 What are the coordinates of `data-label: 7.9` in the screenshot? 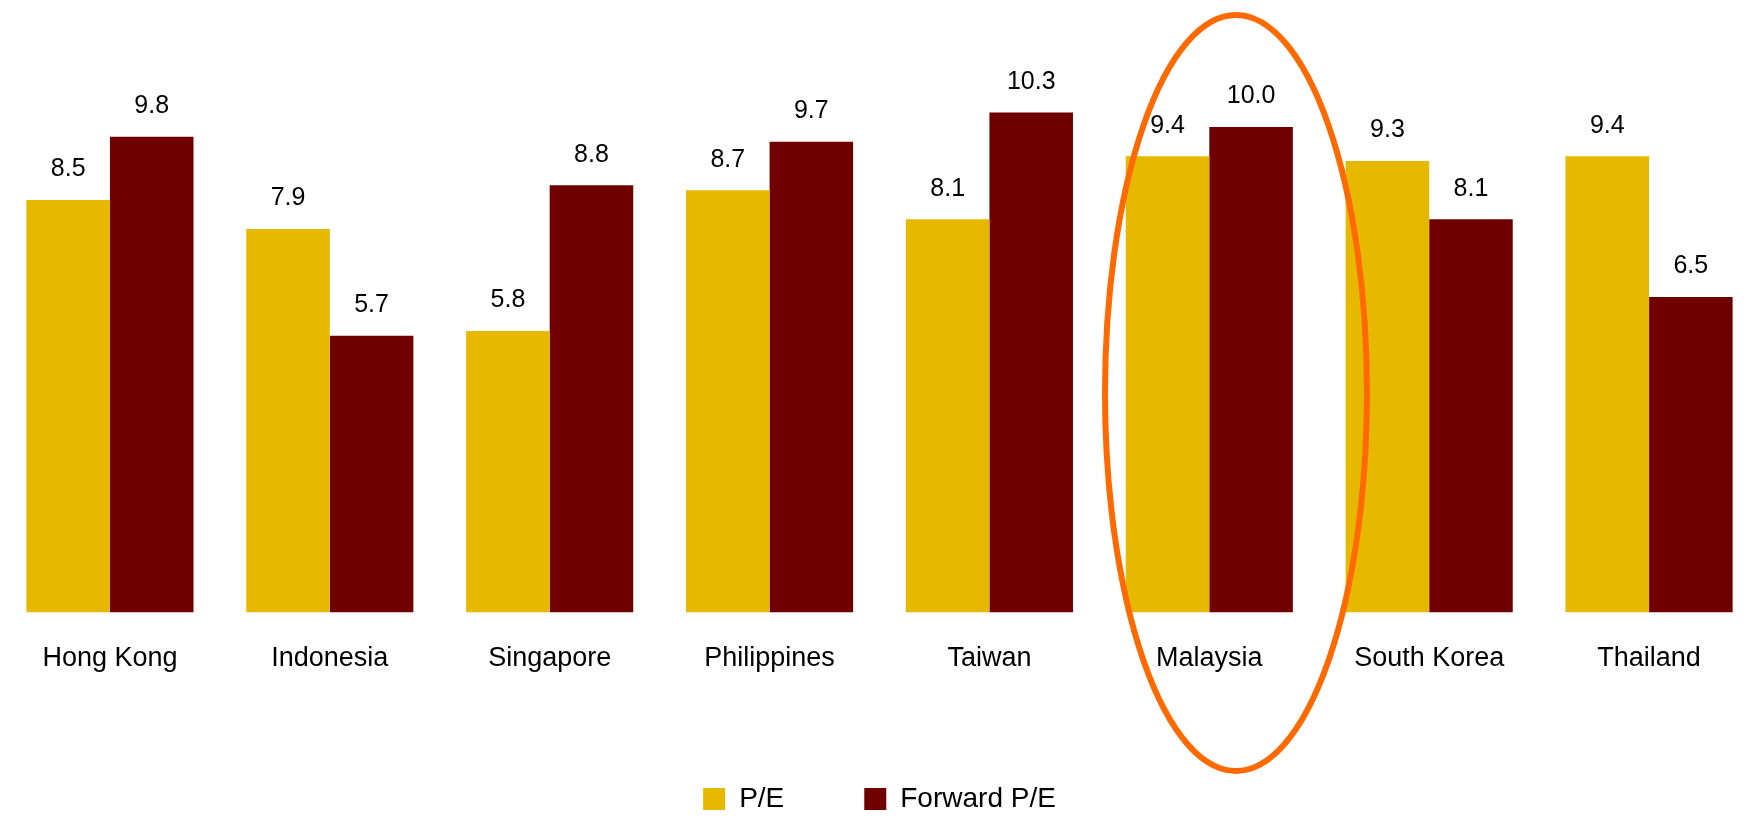 It's located at (288, 196).